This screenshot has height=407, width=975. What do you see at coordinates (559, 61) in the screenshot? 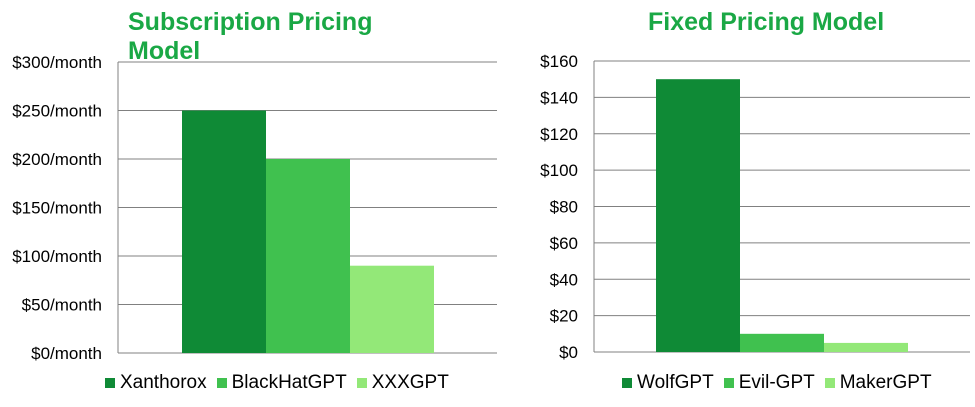
I see `y-tick-label: $160` at bounding box center [559, 61].